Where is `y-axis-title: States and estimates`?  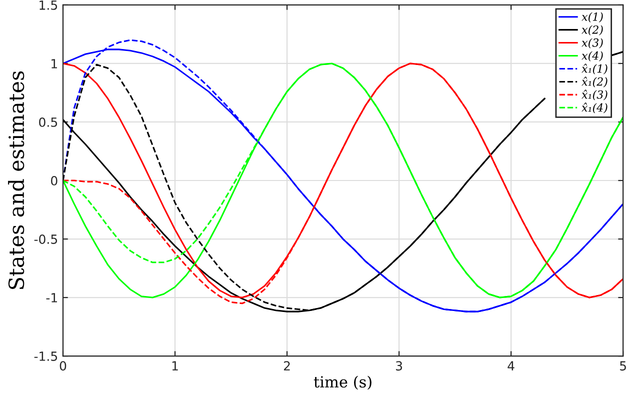
y-axis-title: States and estimates is located at coordinates (16, 180).